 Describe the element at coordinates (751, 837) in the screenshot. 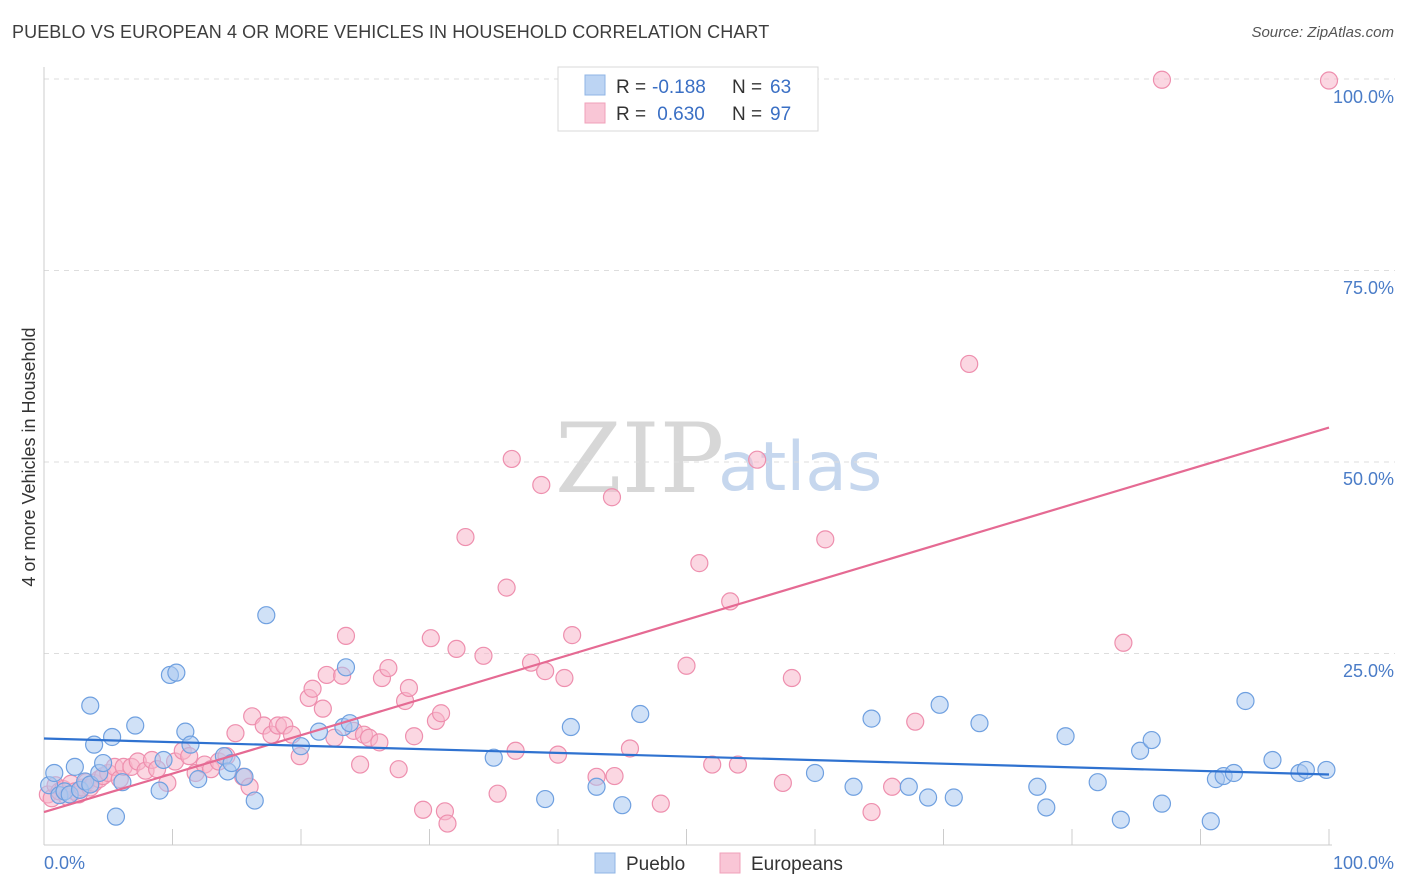

I see `x-axis-ticks` at that location.